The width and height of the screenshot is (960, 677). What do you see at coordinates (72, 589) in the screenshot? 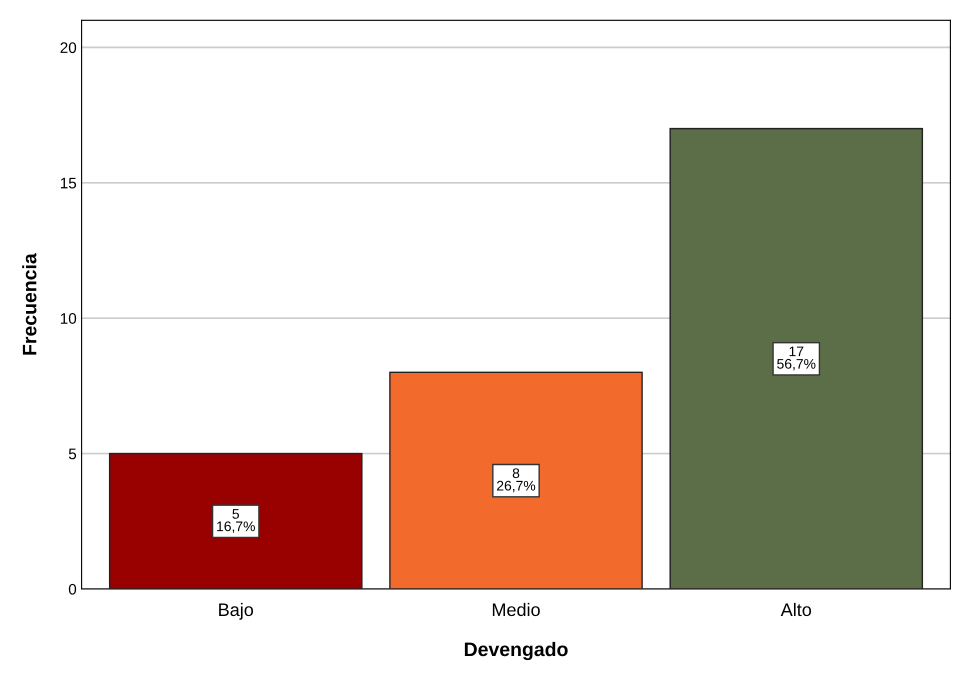
I see `y-tick-label: 0` at bounding box center [72, 589].